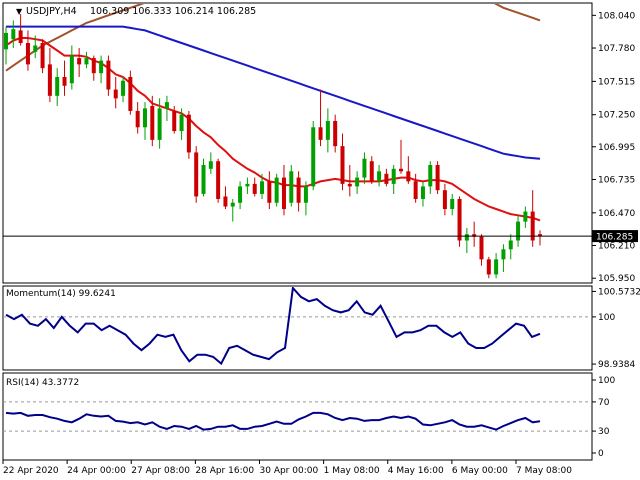 The image size is (640, 480). I want to click on symbol-label: USDJPY,H4, so click(51, 11).